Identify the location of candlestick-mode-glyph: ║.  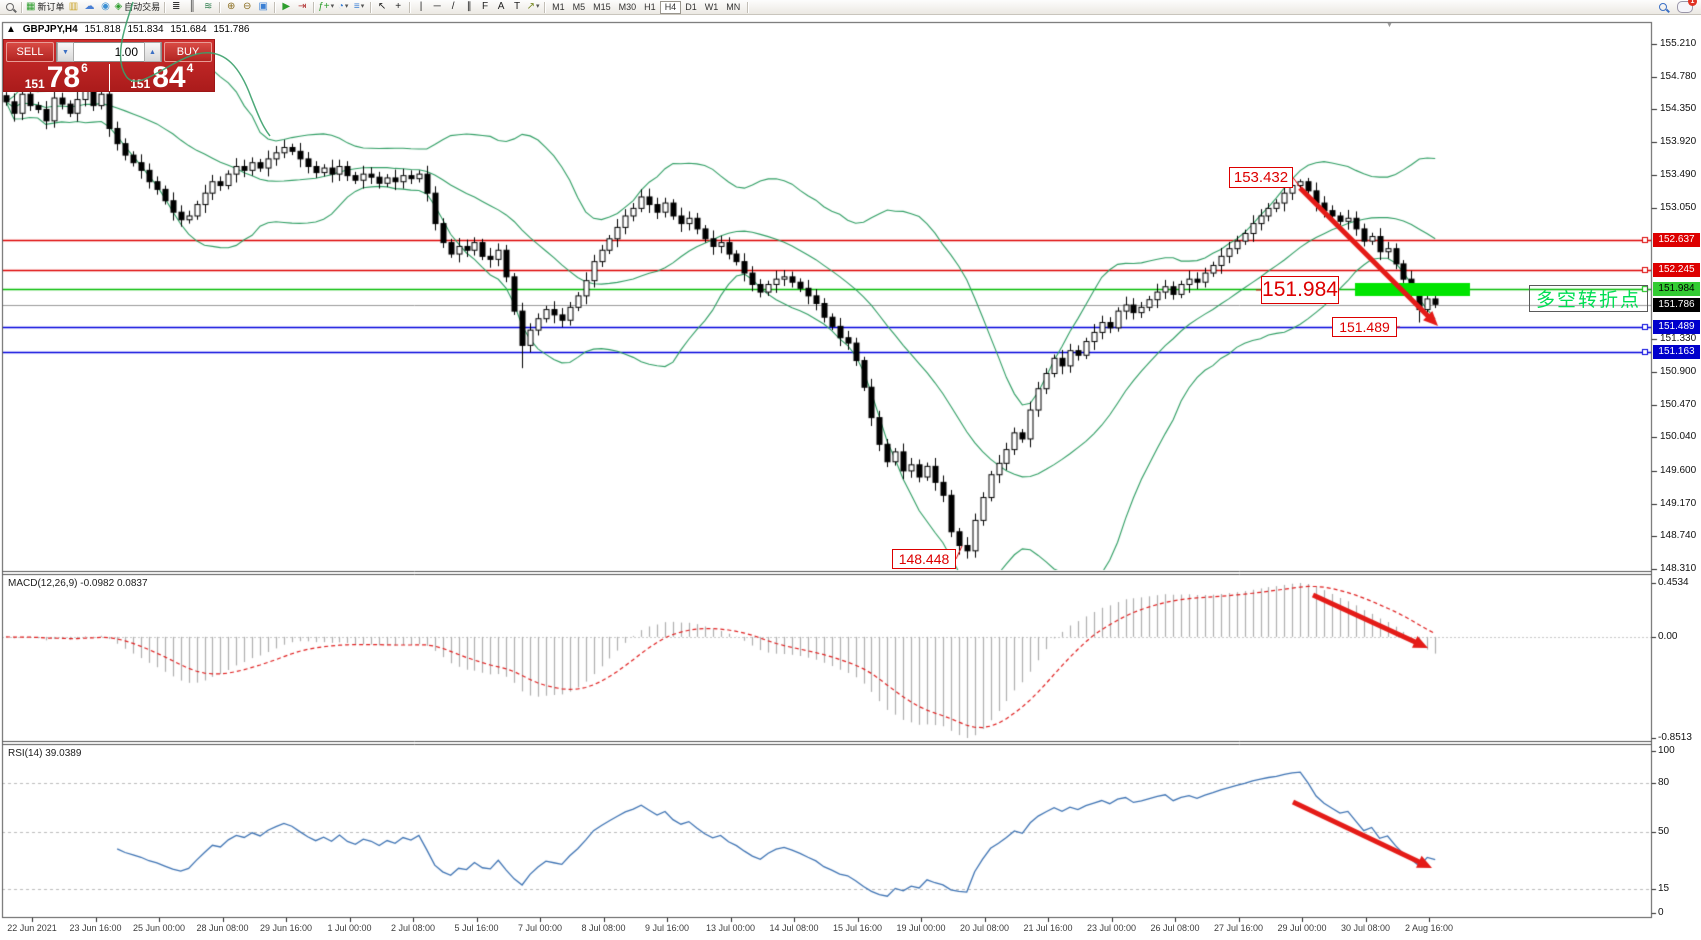
(192, 6).